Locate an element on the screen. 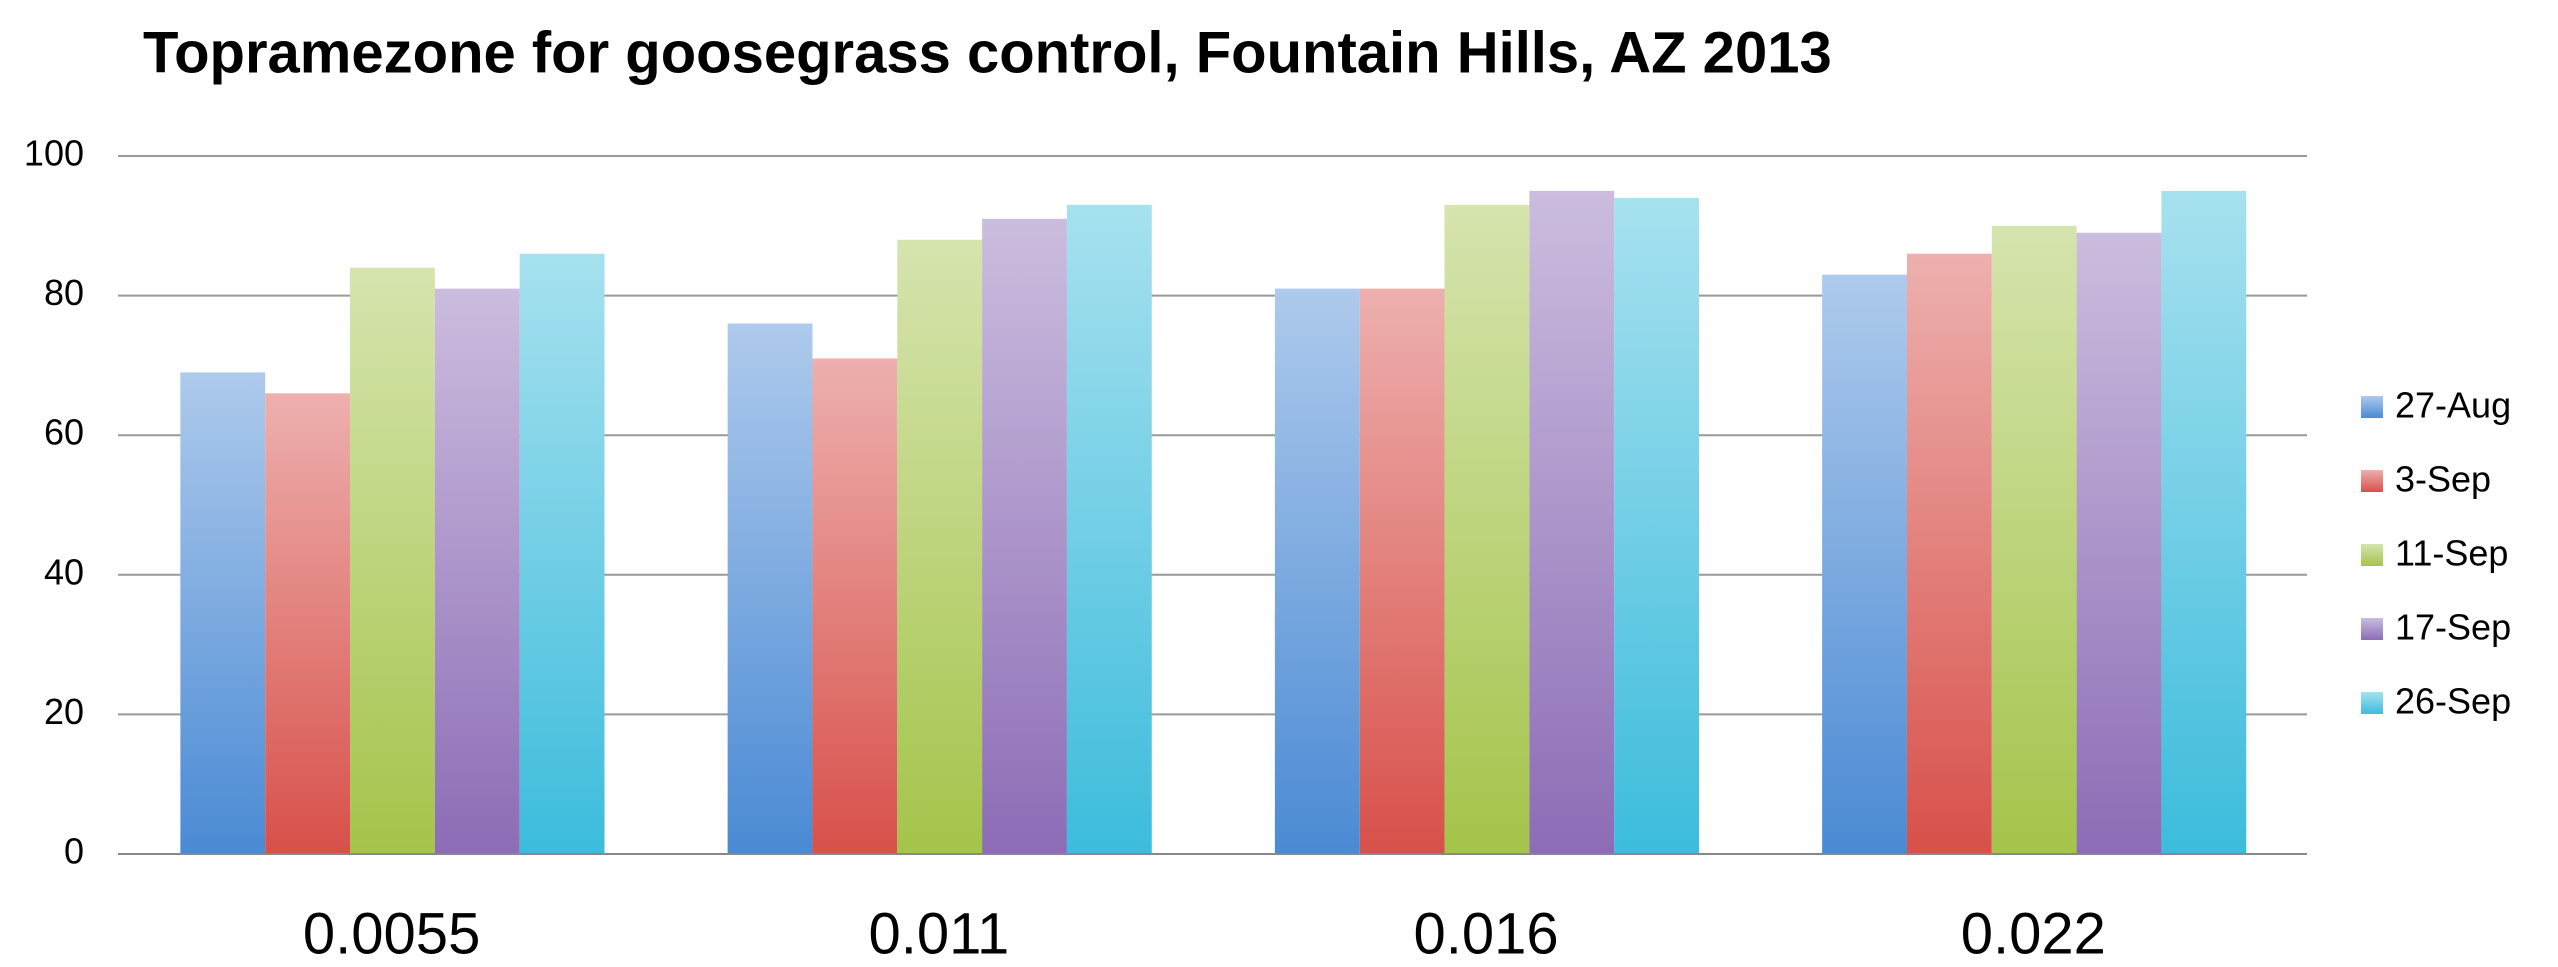 The height and width of the screenshot is (967, 2558). y-tick-label: 60 is located at coordinates (64, 432).